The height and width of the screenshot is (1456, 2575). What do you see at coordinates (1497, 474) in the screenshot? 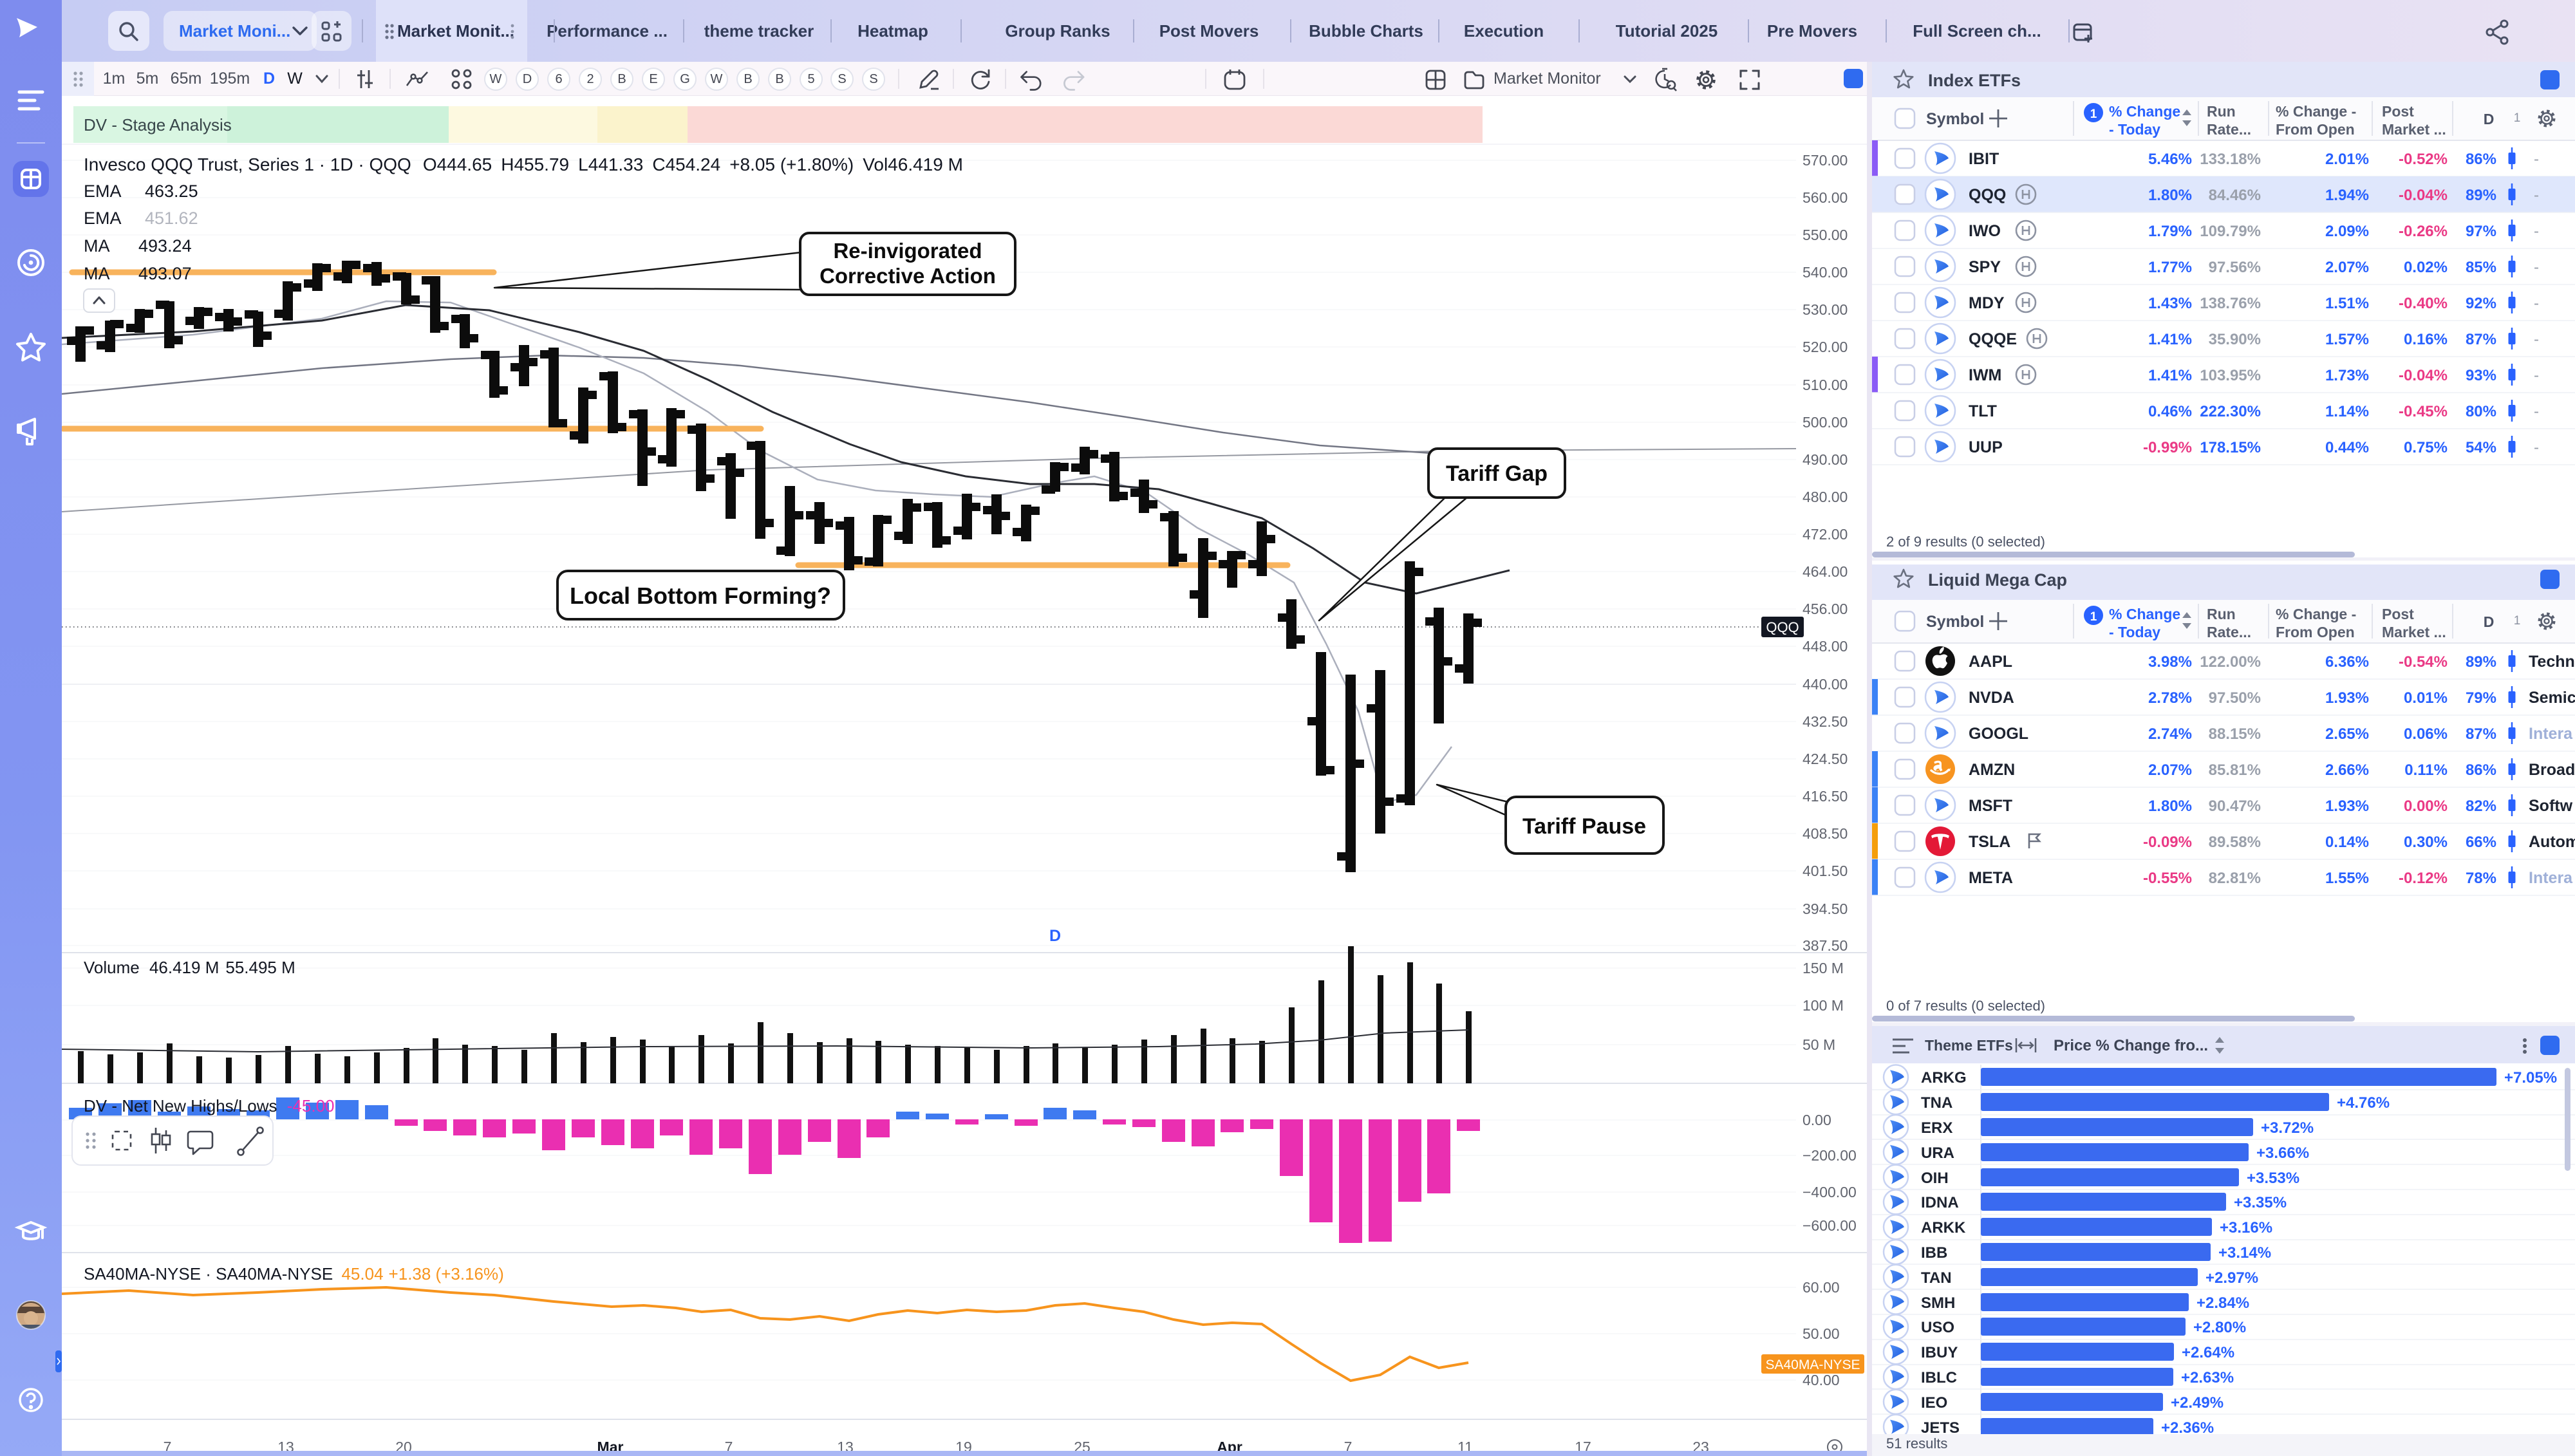
I see `svg-text: Tariff Gap` at bounding box center [1497, 474].